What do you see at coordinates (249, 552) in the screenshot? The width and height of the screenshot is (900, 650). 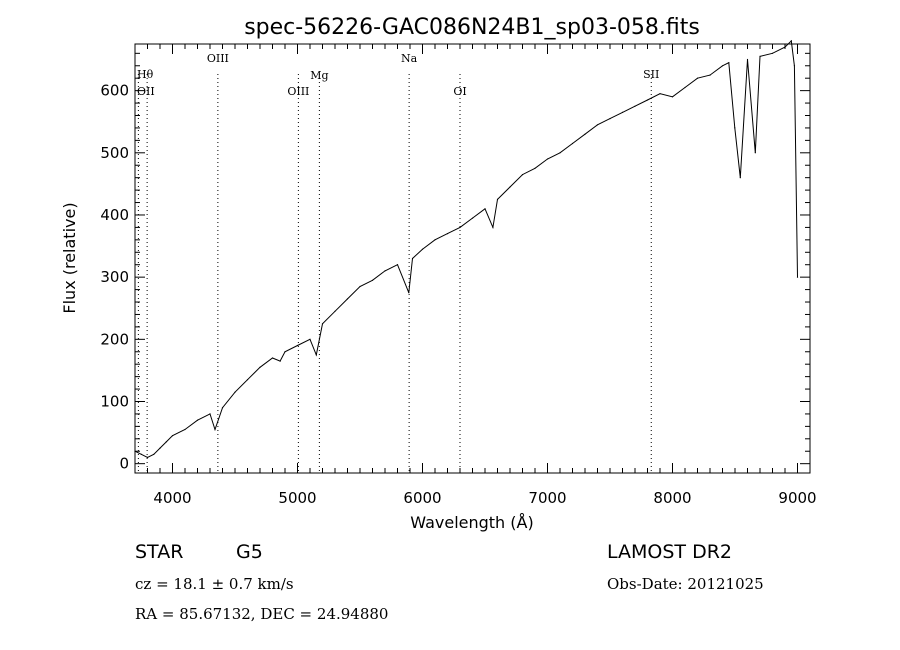 I see `object-subclass: G5` at bounding box center [249, 552].